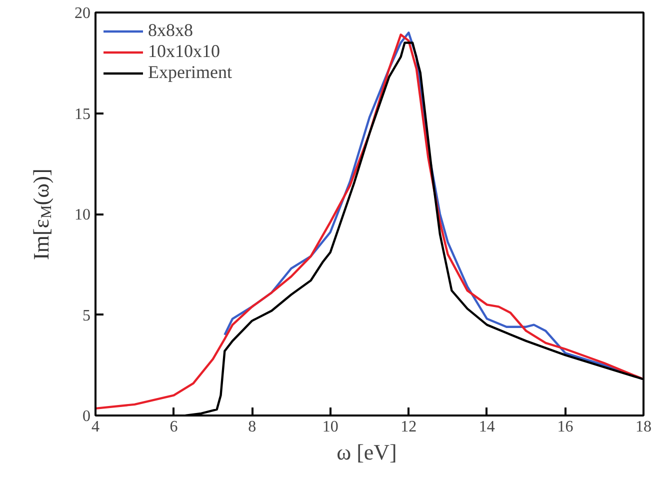 This screenshot has width=661, height=479. What do you see at coordinates (174, 427) in the screenshot?
I see `x-tick-label: 6` at bounding box center [174, 427].